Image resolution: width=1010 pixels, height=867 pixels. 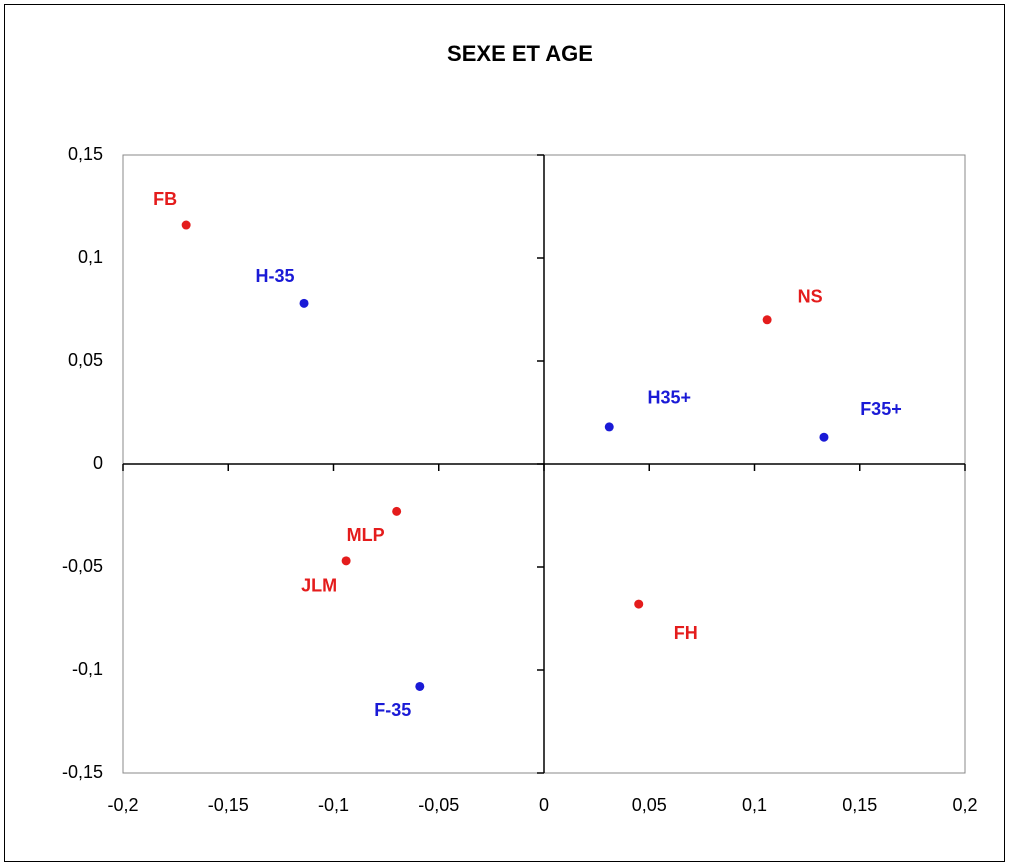 What do you see at coordinates (122, 805) in the screenshot?
I see `x-tick-label: -0,2` at bounding box center [122, 805].